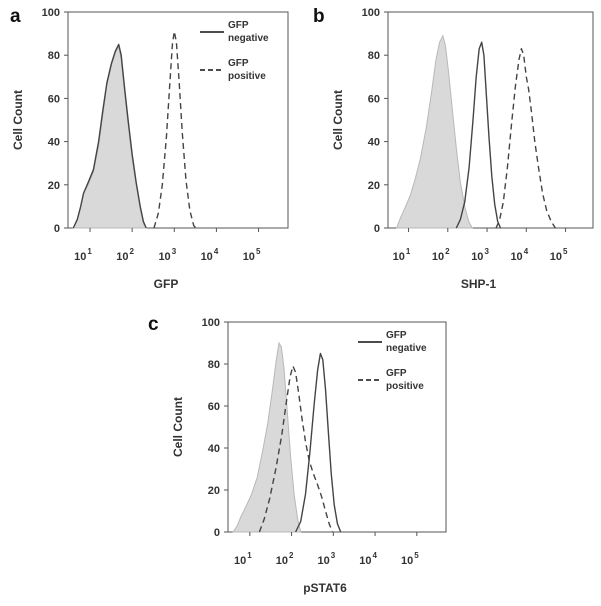  What do you see at coordinates (166, 284) in the screenshot?
I see `x-axis-title: GFP` at bounding box center [166, 284].